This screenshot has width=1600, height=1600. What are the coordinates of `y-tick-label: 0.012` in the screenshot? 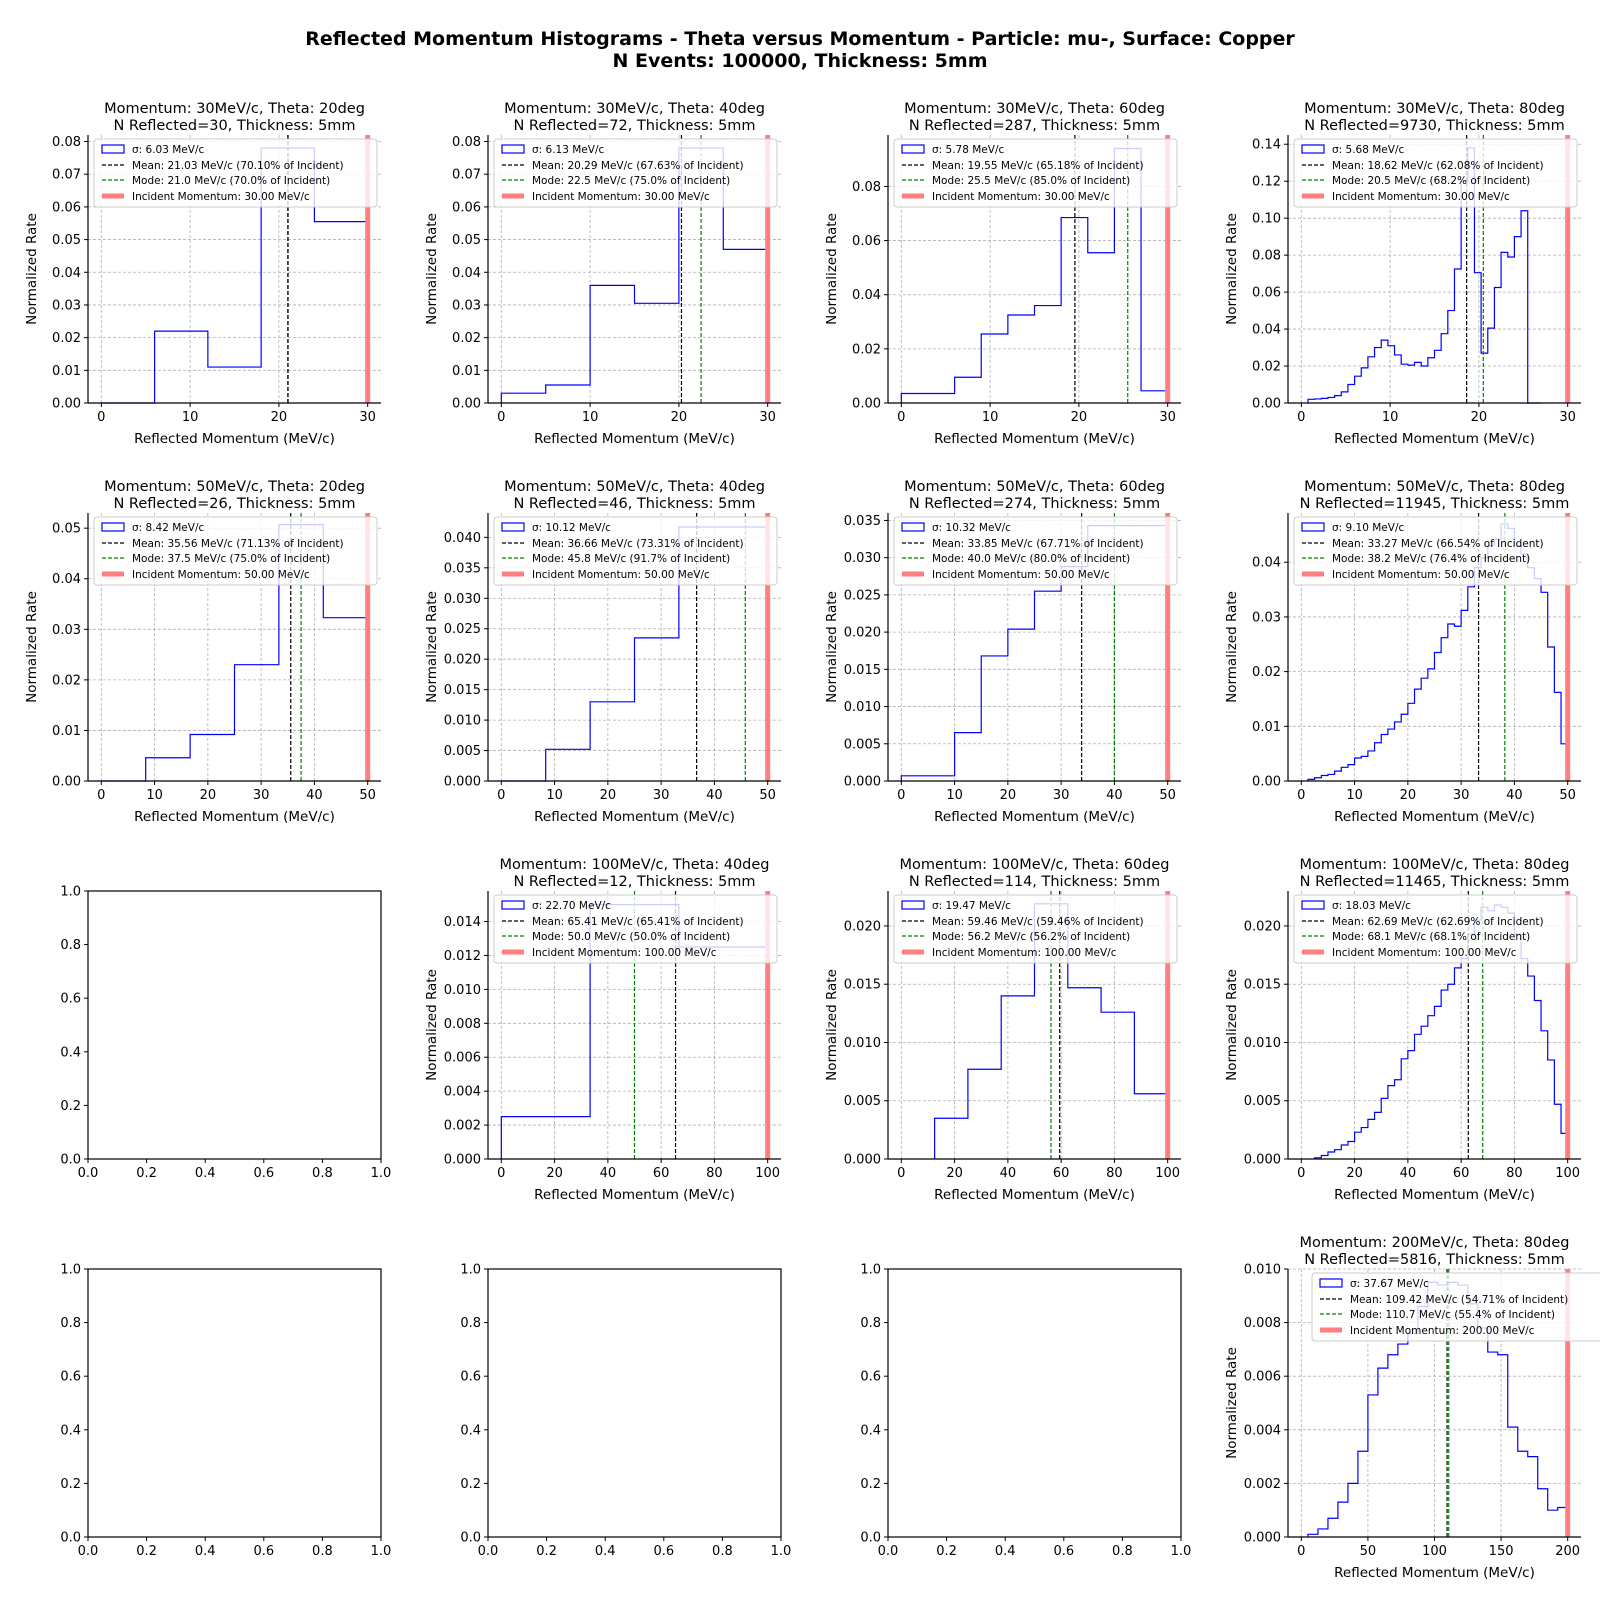 It's located at (462, 956).